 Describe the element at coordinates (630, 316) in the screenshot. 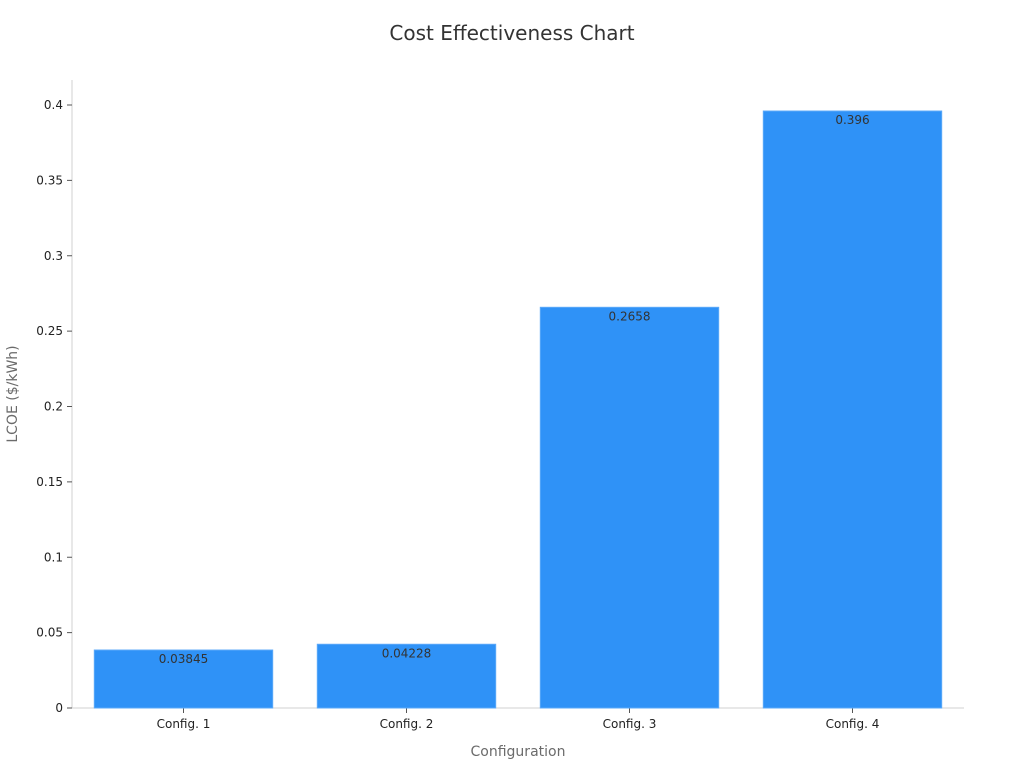

I see `data-label: 0.2658` at that location.